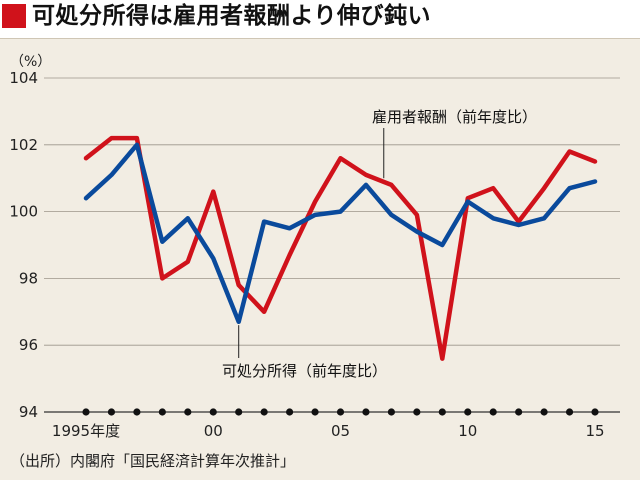 The height and width of the screenshot is (480, 640). I want to click on y-tick-label: 96, so click(28, 345).